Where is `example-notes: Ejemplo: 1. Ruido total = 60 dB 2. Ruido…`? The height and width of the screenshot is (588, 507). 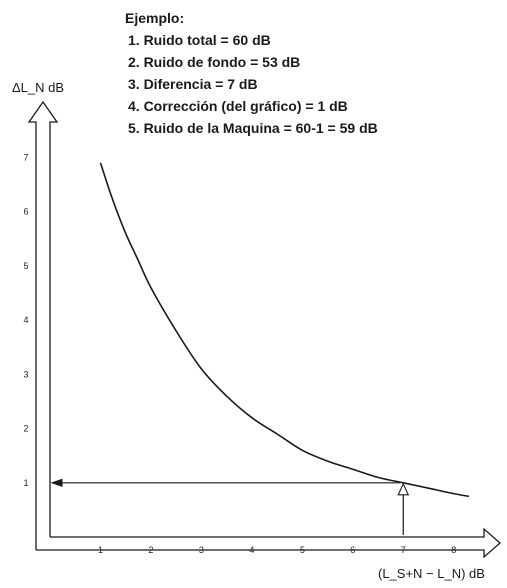 example-notes: Ejemplo: 1. Ruido total = 60 dB 2. Ruido… is located at coordinates (251, 73).